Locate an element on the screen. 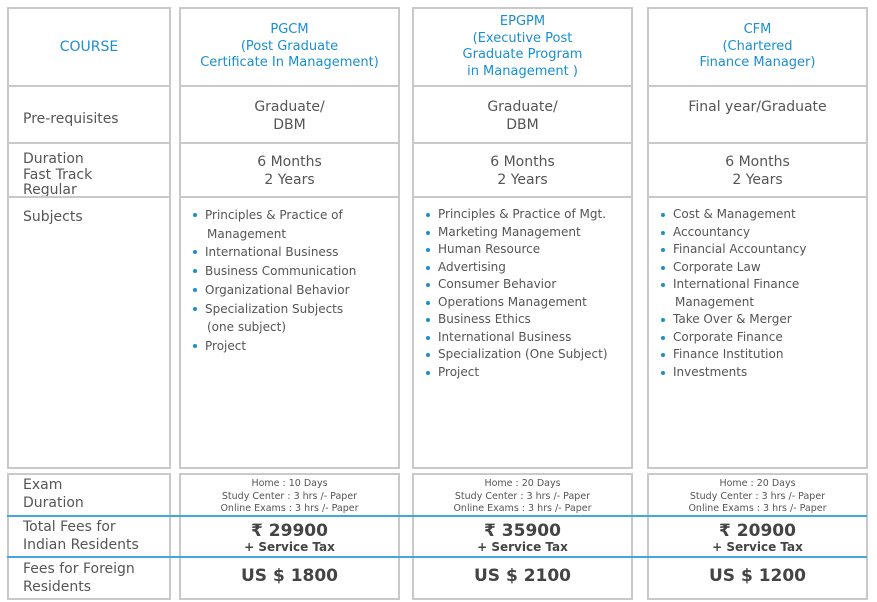  subject-item: Take Over & Merger is located at coordinates (762, 320).